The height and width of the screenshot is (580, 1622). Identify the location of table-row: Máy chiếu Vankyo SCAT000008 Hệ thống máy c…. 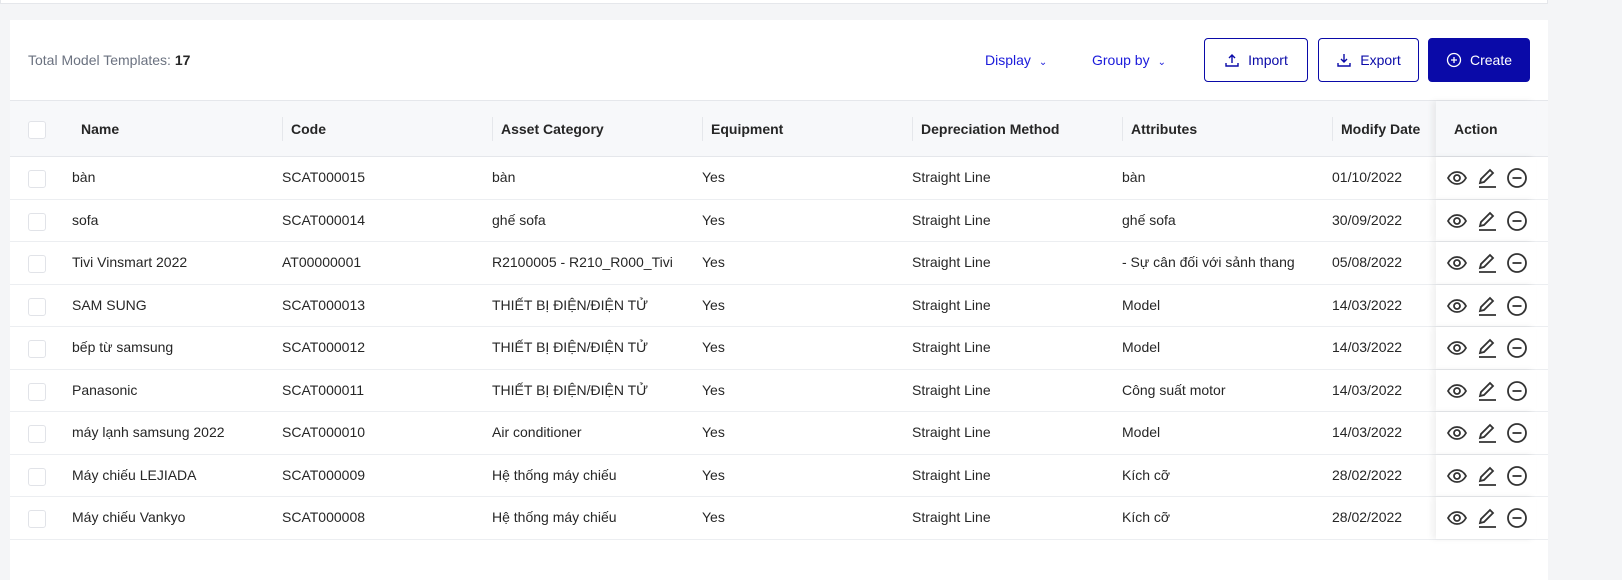
(779, 518).